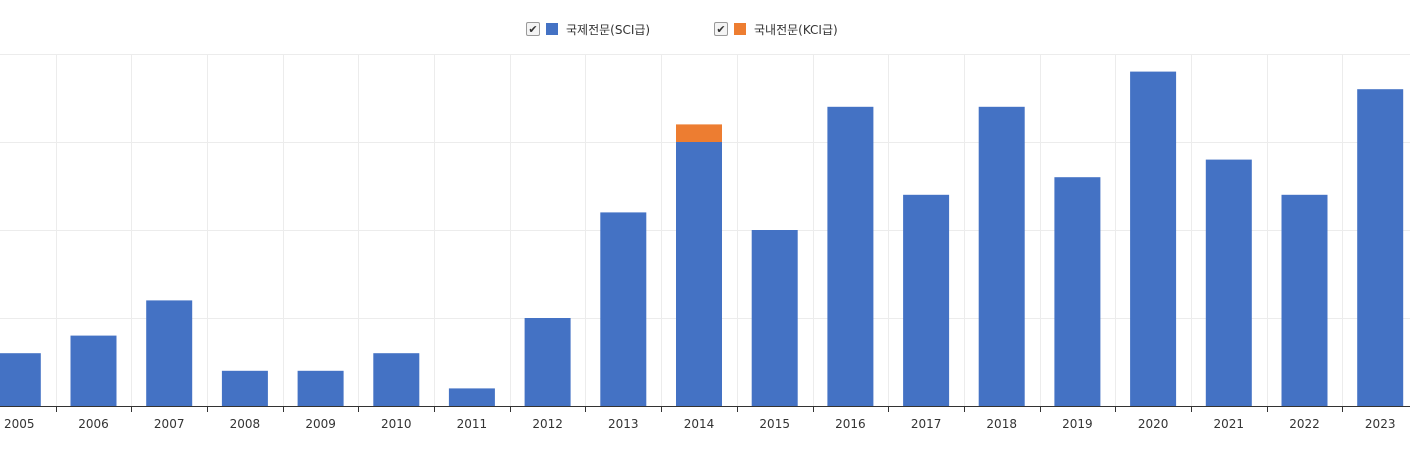  I want to click on bar-sci-2011, so click(471, 397).